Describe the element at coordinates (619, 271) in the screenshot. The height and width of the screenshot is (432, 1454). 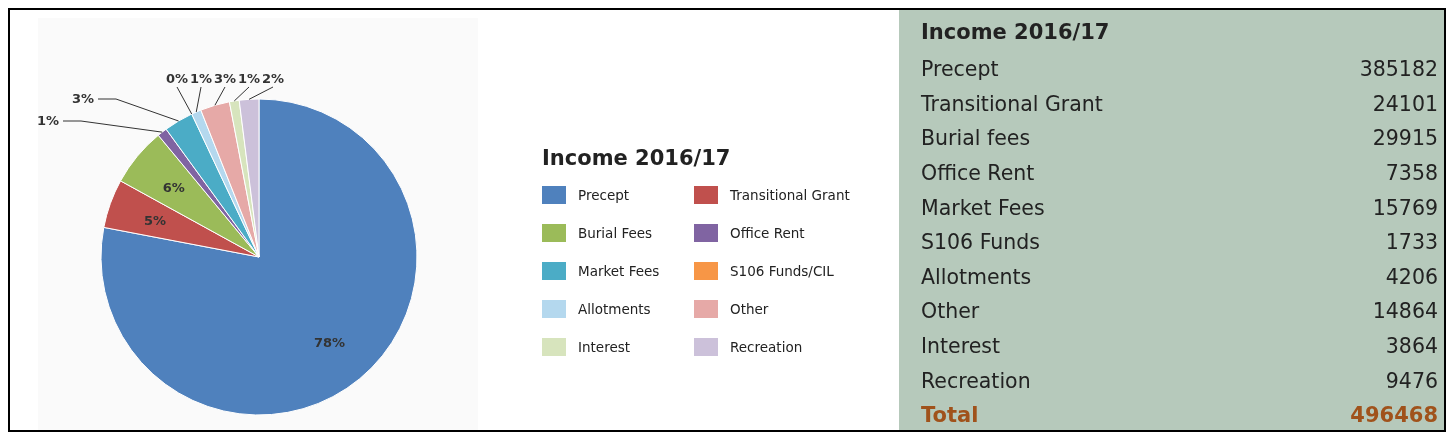
I see `legend-label: Market Fees` at that location.